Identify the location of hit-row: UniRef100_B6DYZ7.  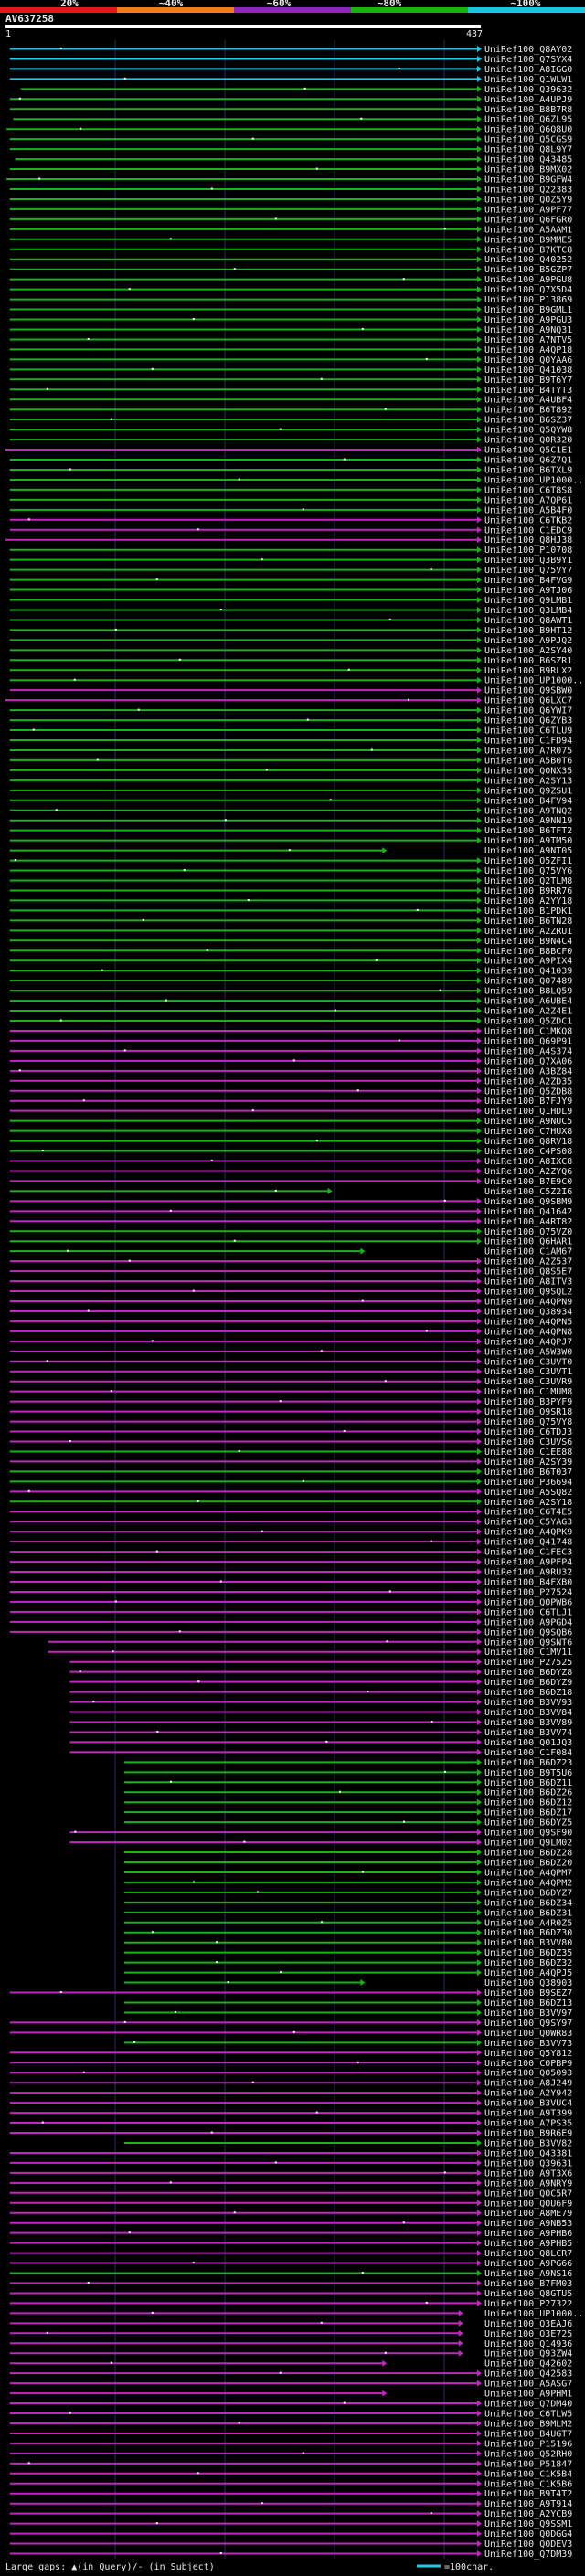
(348, 1893).